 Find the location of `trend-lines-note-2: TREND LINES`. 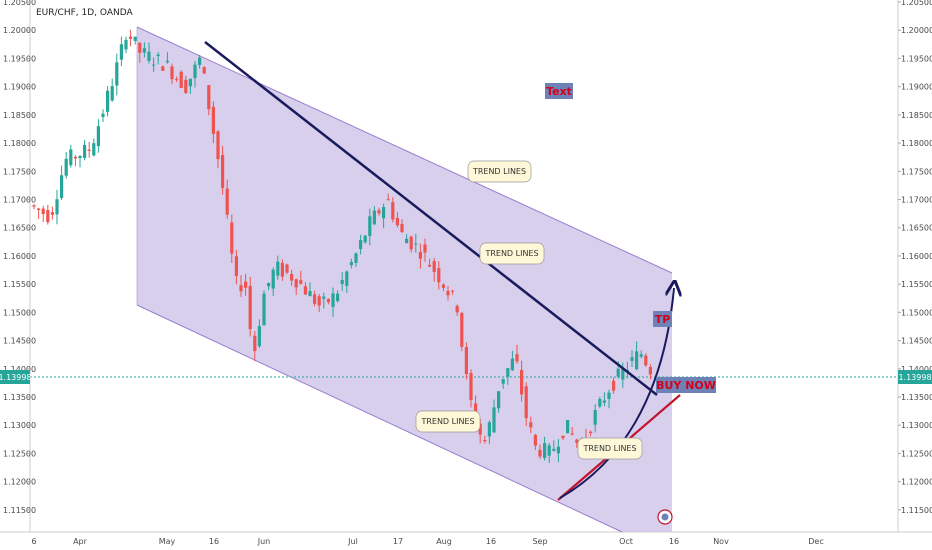

trend-lines-note-2: TREND LINES is located at coordinates (512, 253).